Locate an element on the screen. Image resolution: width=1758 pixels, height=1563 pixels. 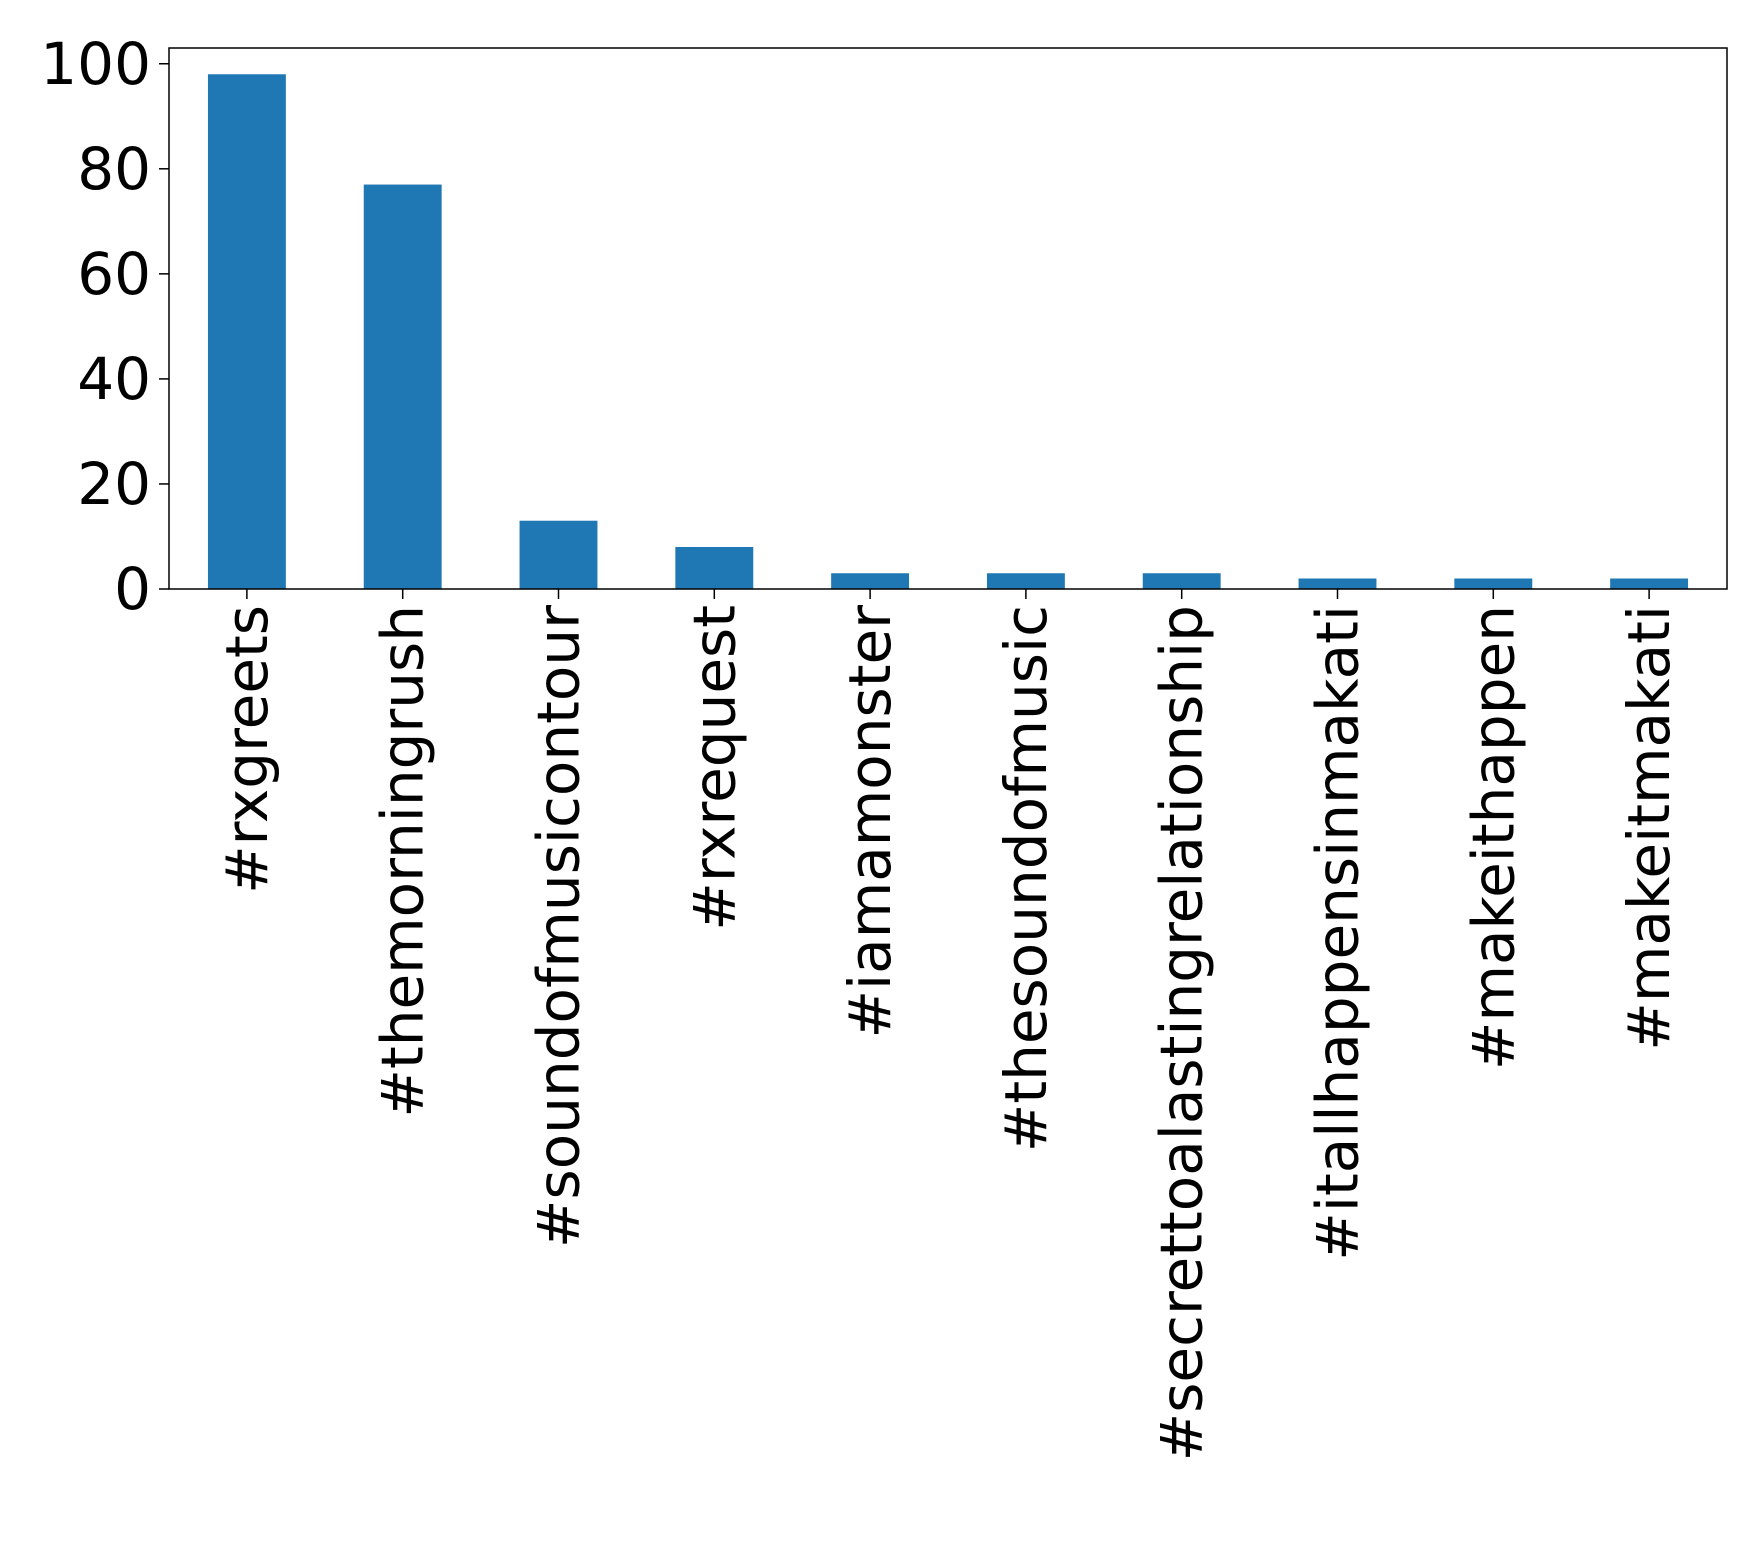
x-tick-label-9: #makeitmakati is located at coordinates (1649, 828).